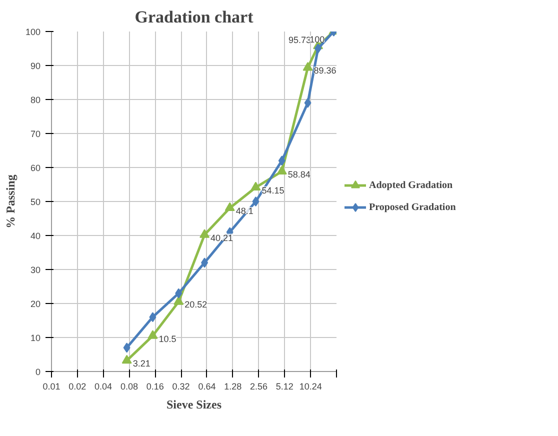 The width and height of the screenshot is (558, 436). I want to click on data-label: 3.21, so click(141, 363).